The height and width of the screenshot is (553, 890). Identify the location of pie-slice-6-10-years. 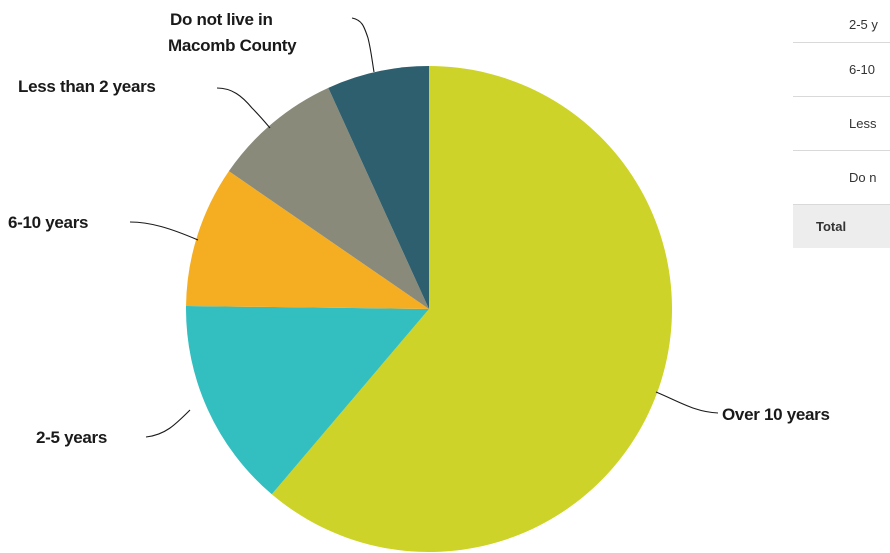
(307, 240).